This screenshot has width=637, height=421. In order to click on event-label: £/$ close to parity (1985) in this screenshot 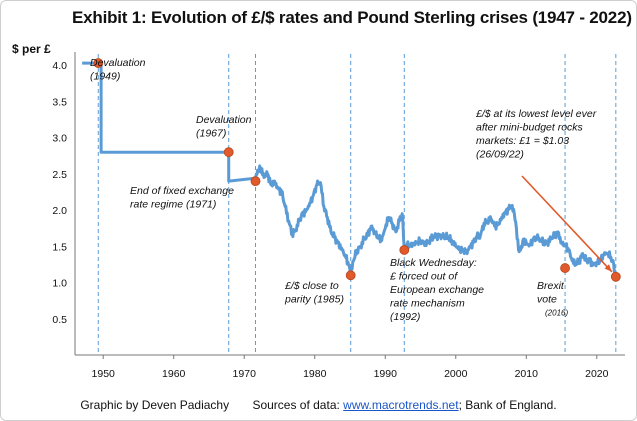, I will do `click(314, 293)`.